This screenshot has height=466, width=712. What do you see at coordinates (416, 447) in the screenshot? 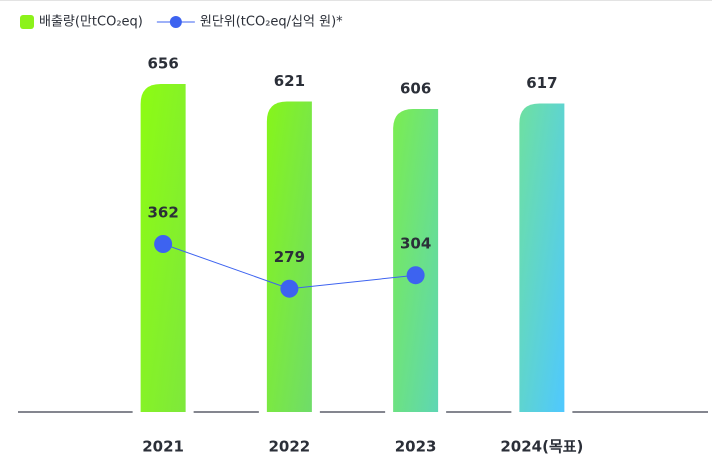
I see `x-tick-label: 2023` at bounding box center [416, 447].